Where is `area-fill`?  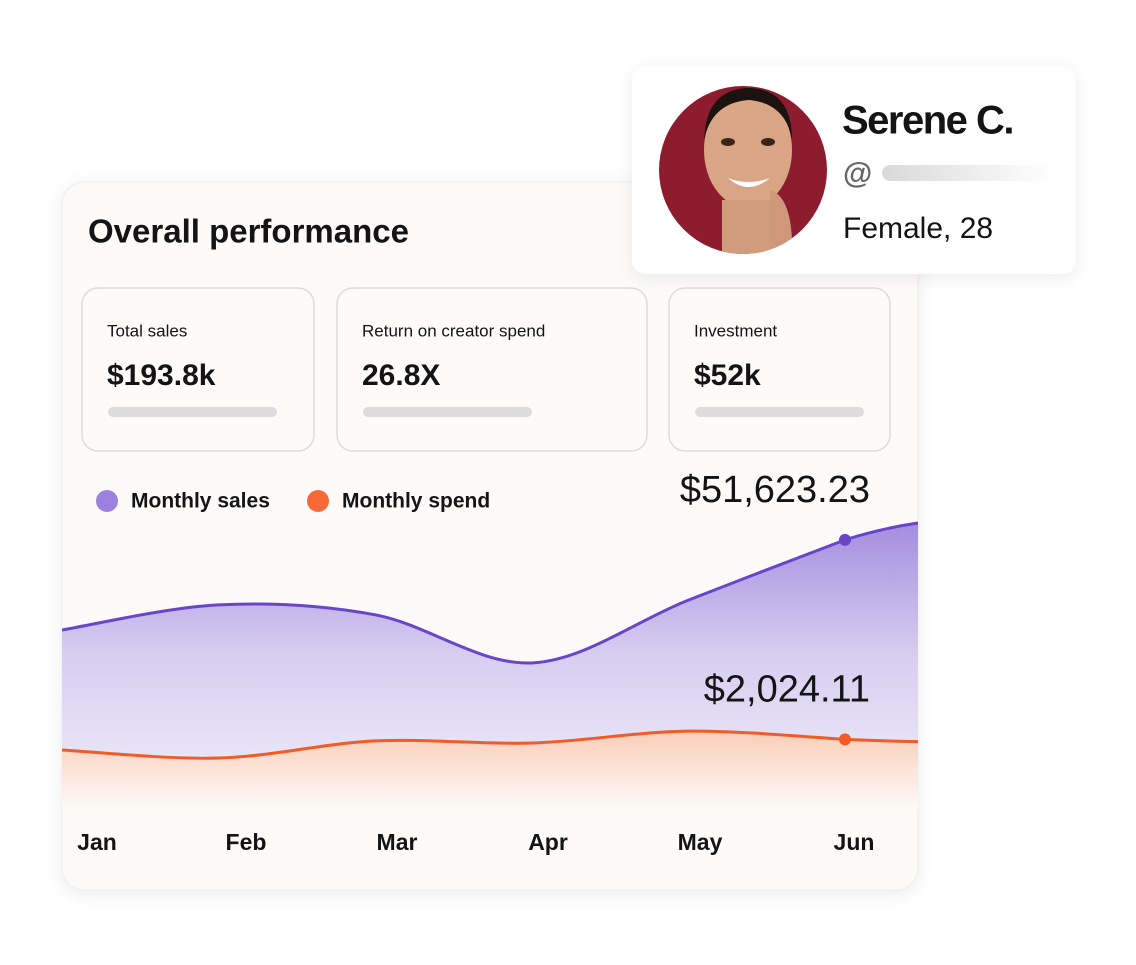
area-fill is located at coordinates (490, 770).